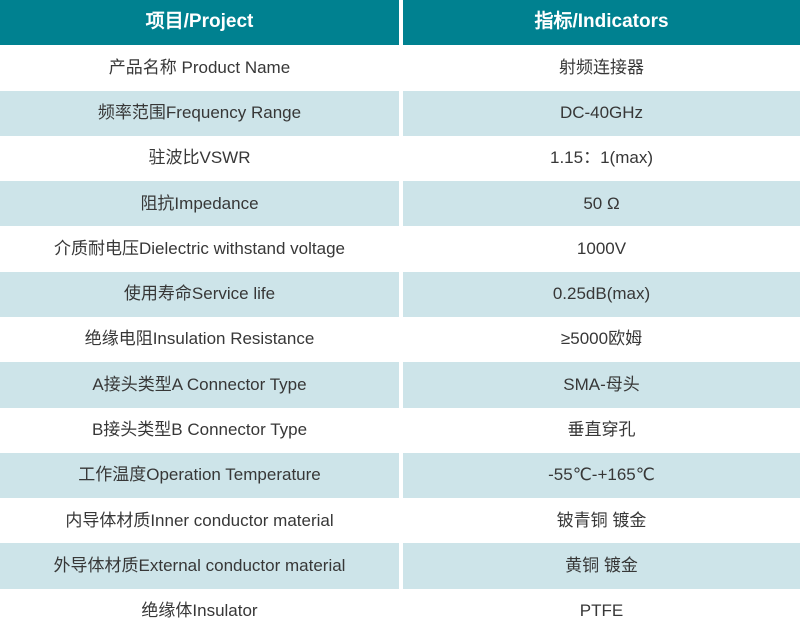 Image resolution: width=800 pixels, height=634 pixels. I want to click on row-project-cell: 阻抗Impedance, so click(199, 204).